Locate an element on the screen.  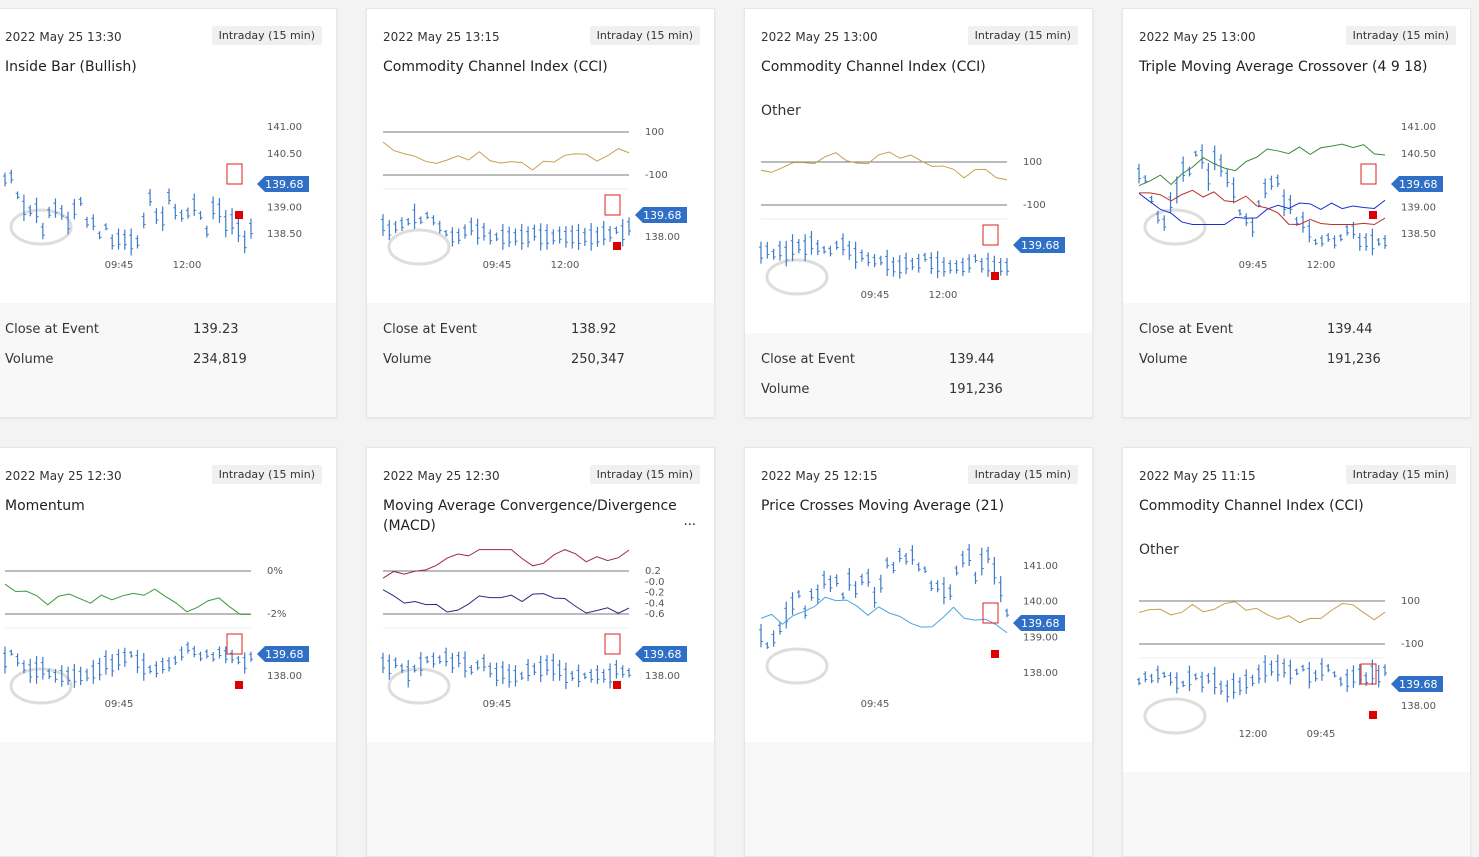
stat-value: 250,347 is located at coordinates (598, 359).